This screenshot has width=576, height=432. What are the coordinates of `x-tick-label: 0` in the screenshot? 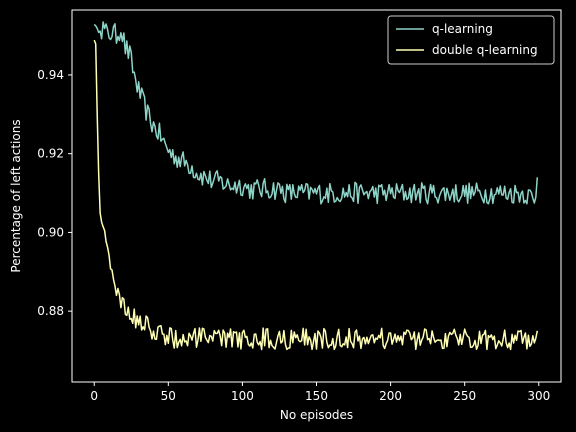 It's located at (94, 396).